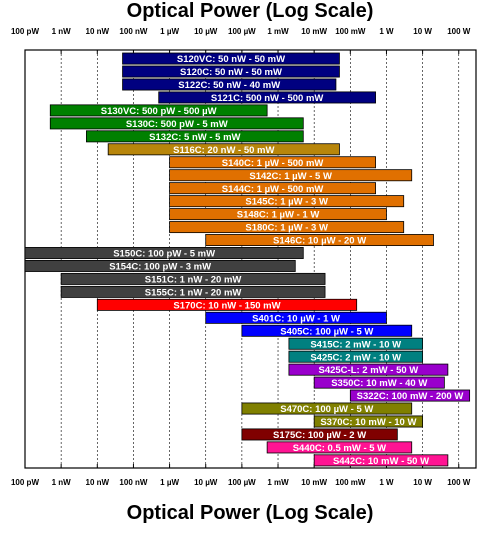  Describe the element at coordinates (169, 482) in the screenshot. I see `x-tick-label-bottom: 1 µW` at that location.